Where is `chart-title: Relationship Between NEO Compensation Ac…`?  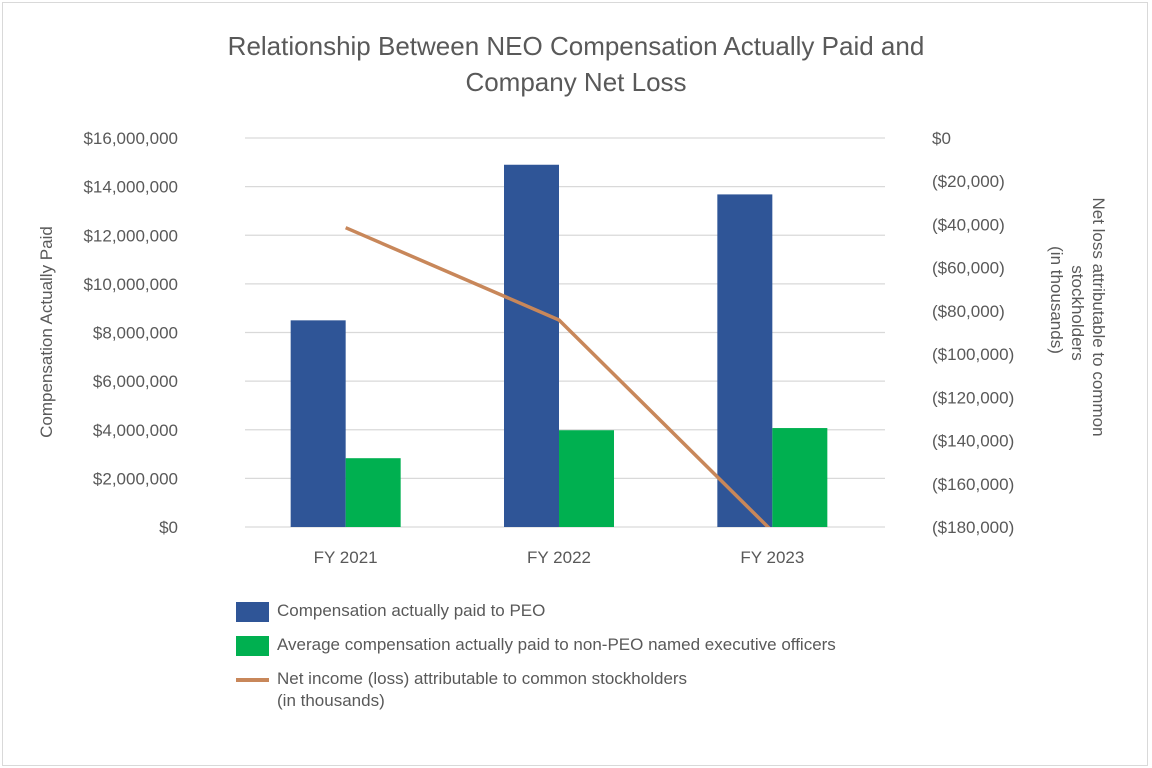 chart-title: Relationship Between NEO Compensation Ac… is located at coordinates (576, 64).